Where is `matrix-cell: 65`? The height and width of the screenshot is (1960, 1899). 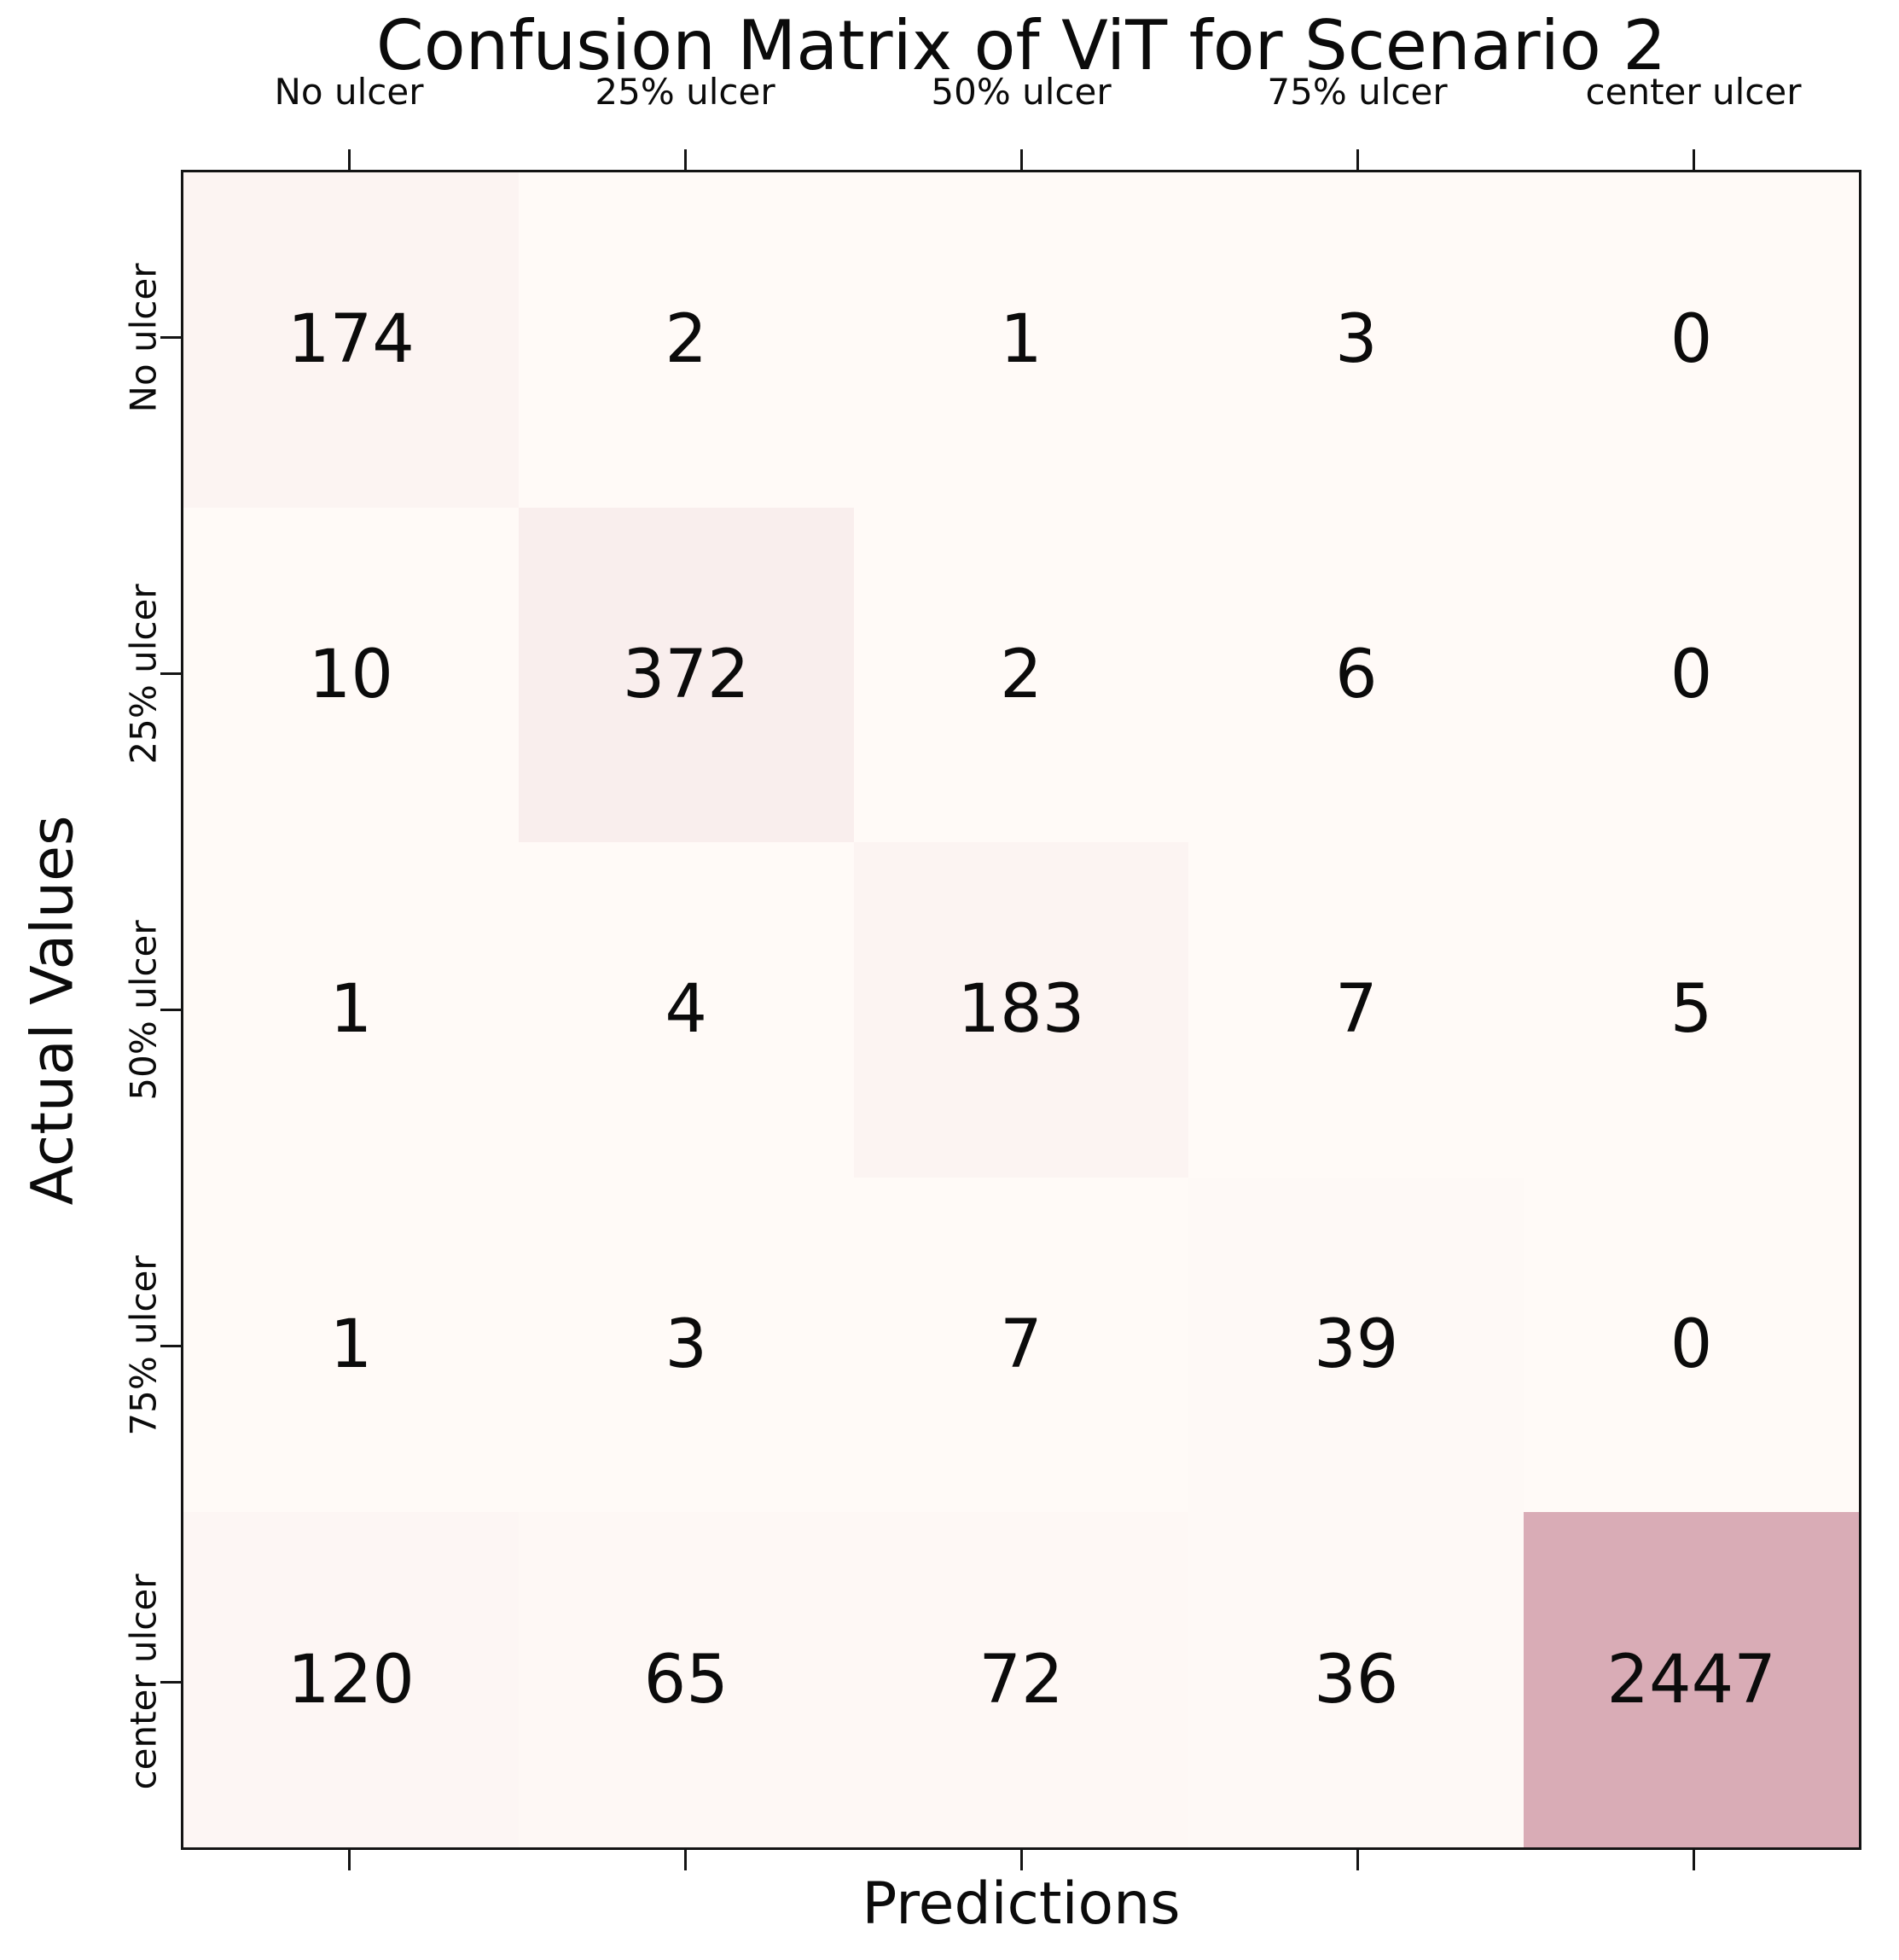
matrix-cell: 65 is located at coordinates (686, 1679).